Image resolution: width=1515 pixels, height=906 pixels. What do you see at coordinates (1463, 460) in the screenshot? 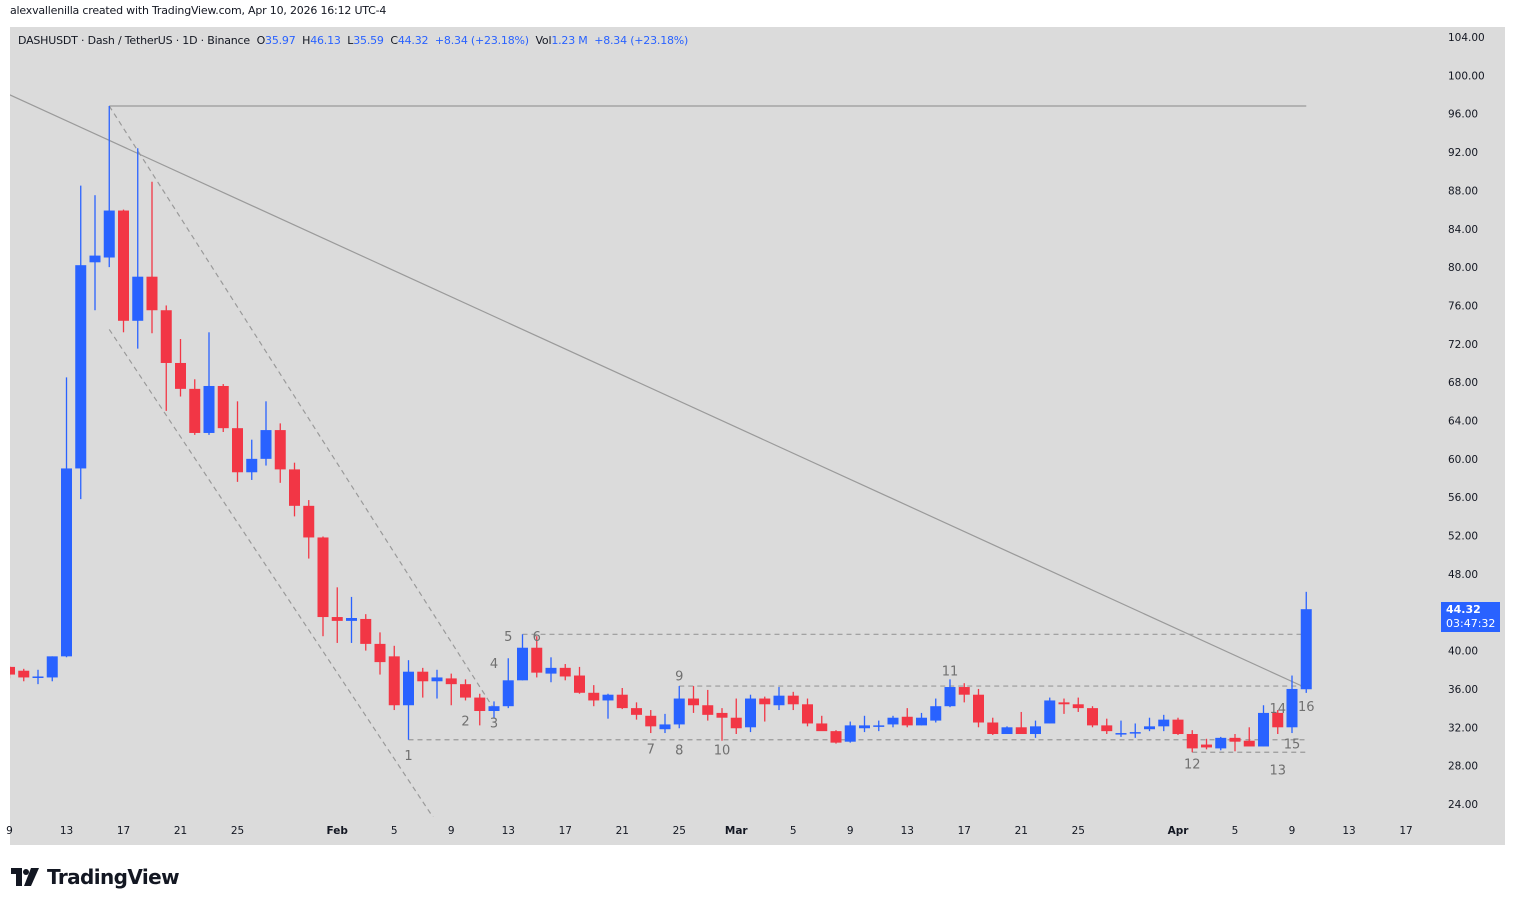
I see `price-axis-label: 60.00` at bounding box center [1463, 460].